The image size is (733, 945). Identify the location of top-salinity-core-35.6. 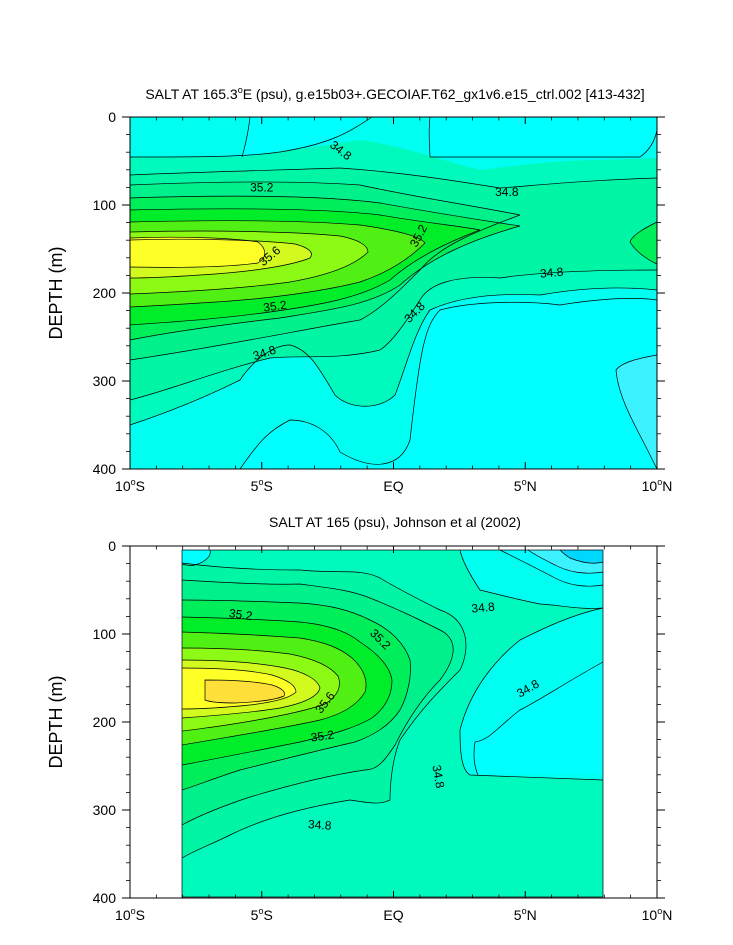
(197, 252).